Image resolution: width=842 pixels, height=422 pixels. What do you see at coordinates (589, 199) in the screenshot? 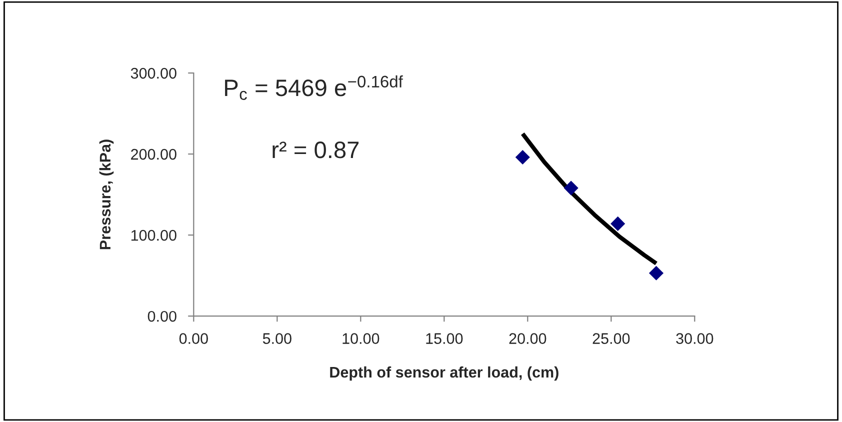
I see `line-series` at bounding box center [589, 199].